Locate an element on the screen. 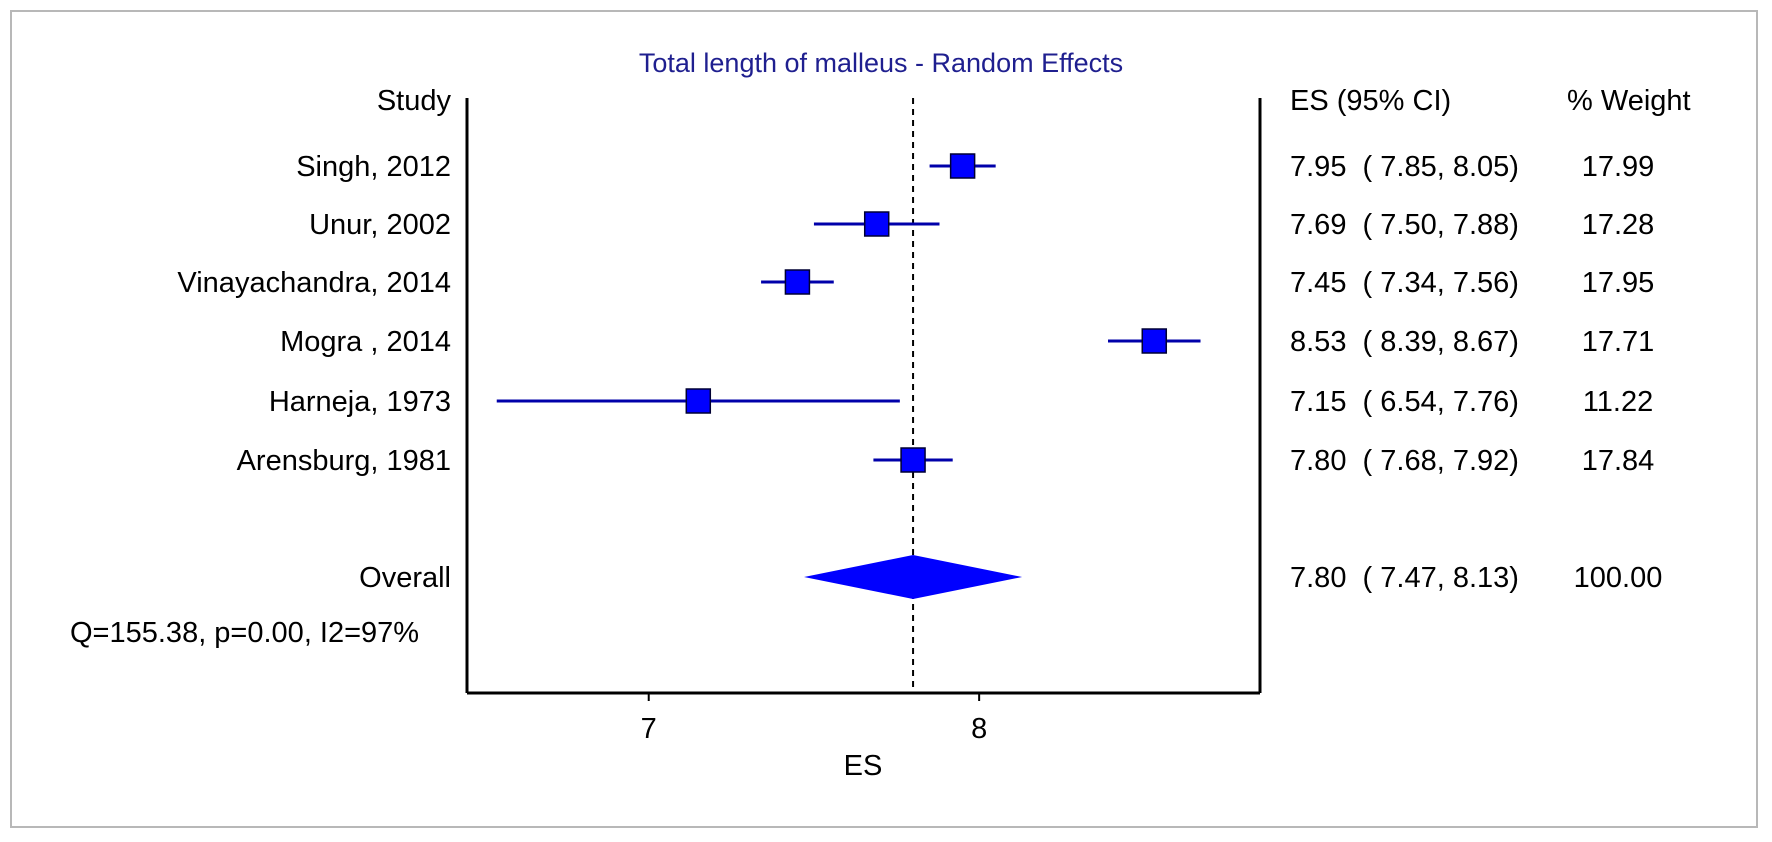 The image size is (1772, 842). weight-value: 17.71 is located at coordinates (1618, 342).